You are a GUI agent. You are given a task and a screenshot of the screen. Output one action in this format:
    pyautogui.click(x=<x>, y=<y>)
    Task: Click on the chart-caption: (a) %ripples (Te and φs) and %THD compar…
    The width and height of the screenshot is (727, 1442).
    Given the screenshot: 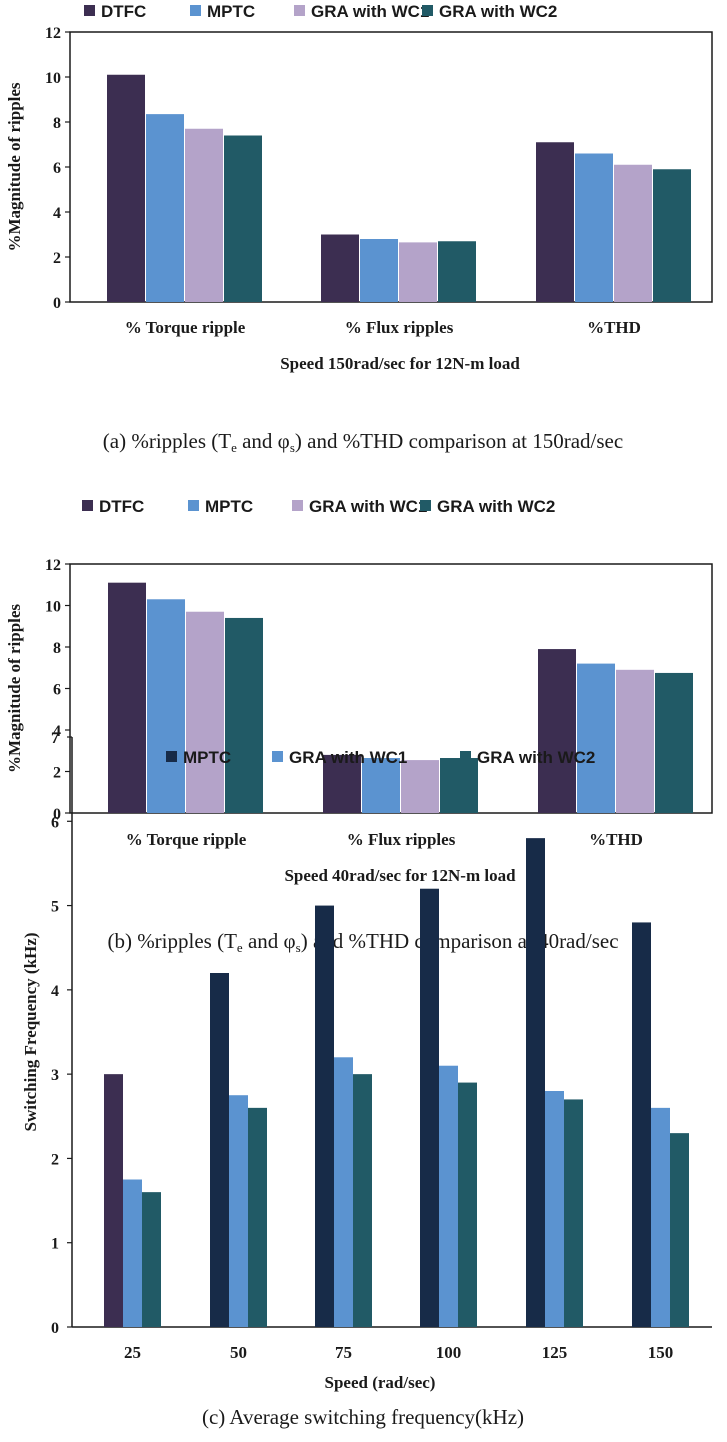 What is the action you would take?
    pyautogui.click(x=363, y=442)
    